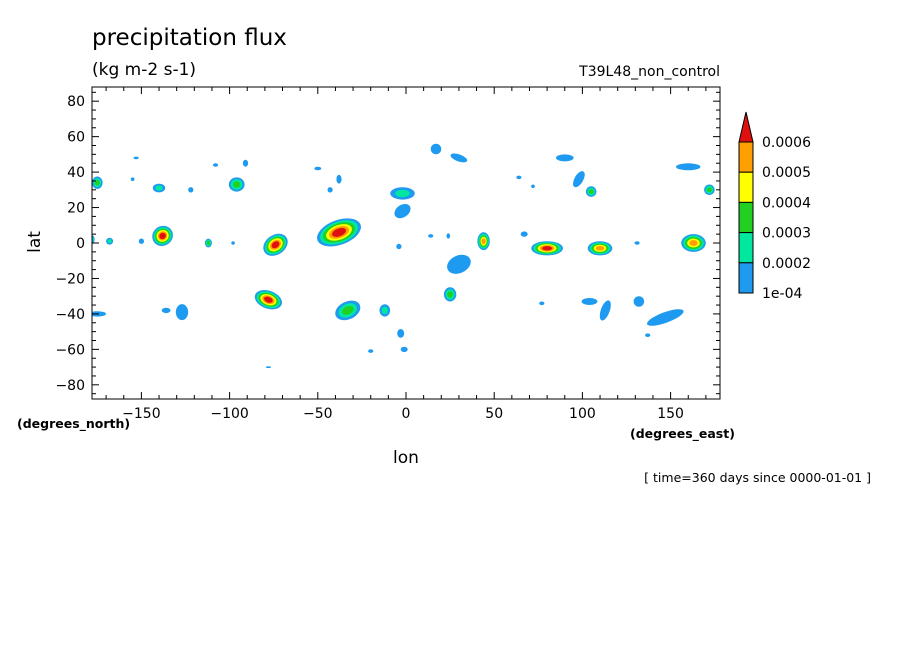  I want to click on time-note: [ time=360 days since 0000-01-01 ], so click(757, 477).